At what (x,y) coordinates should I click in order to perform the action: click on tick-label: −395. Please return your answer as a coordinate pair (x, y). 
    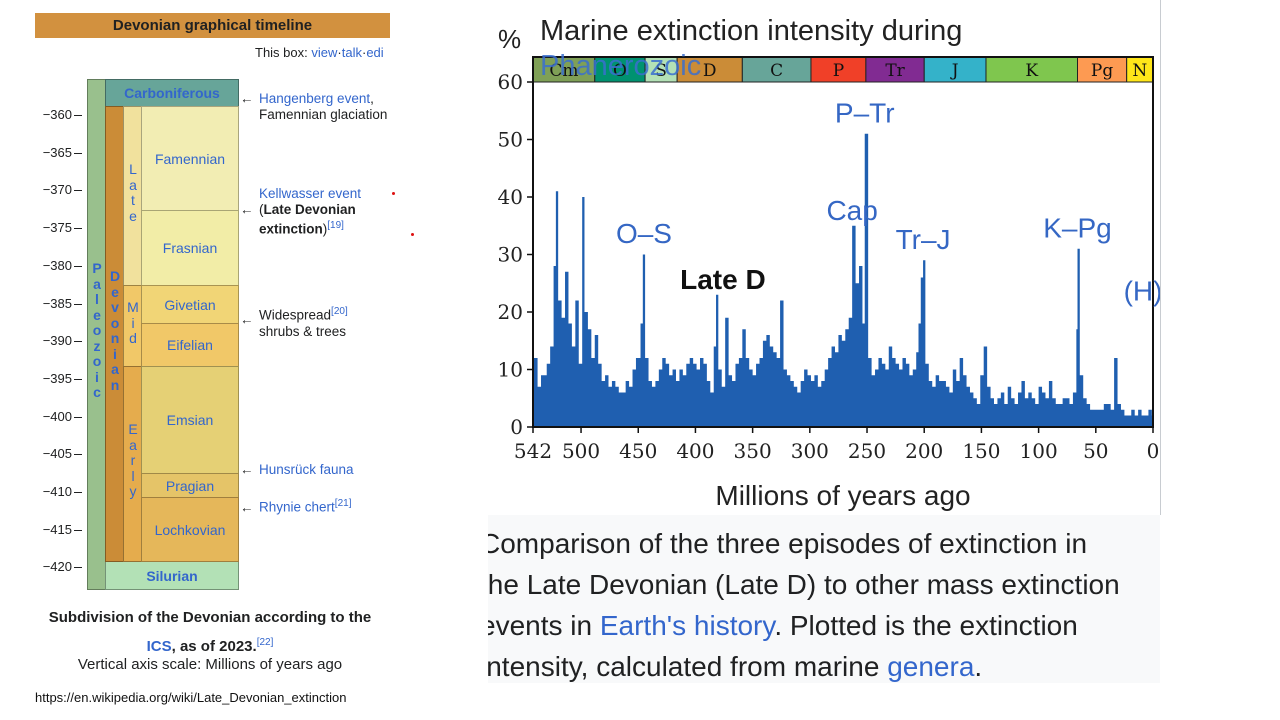
    Looking at the image, I should click on (57, 378).